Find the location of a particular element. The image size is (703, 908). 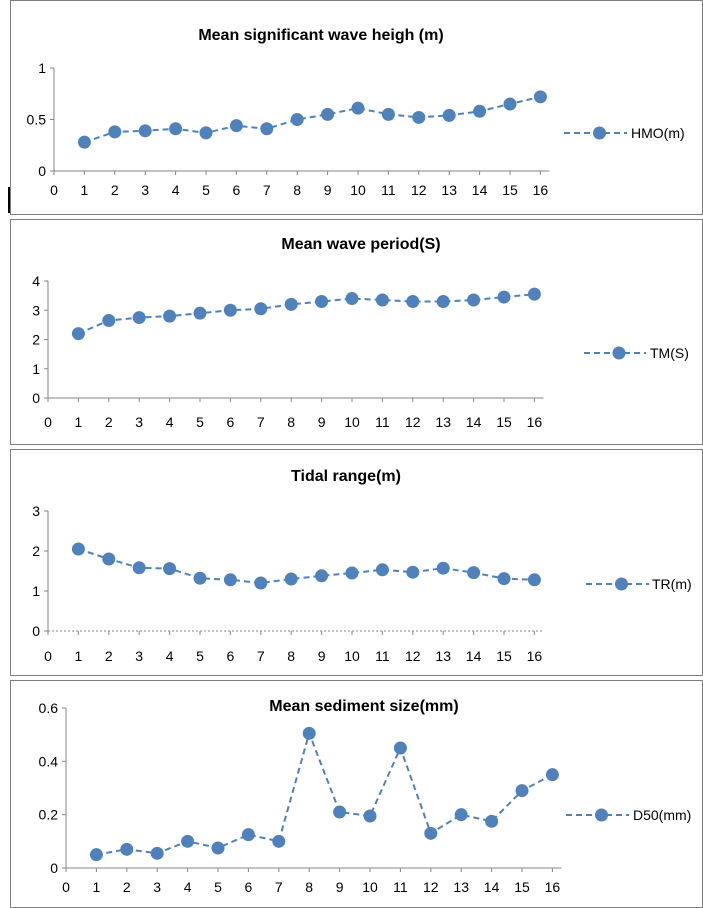

chart-title: Mean sediment size(mm) is located at coordinates (363, 706).